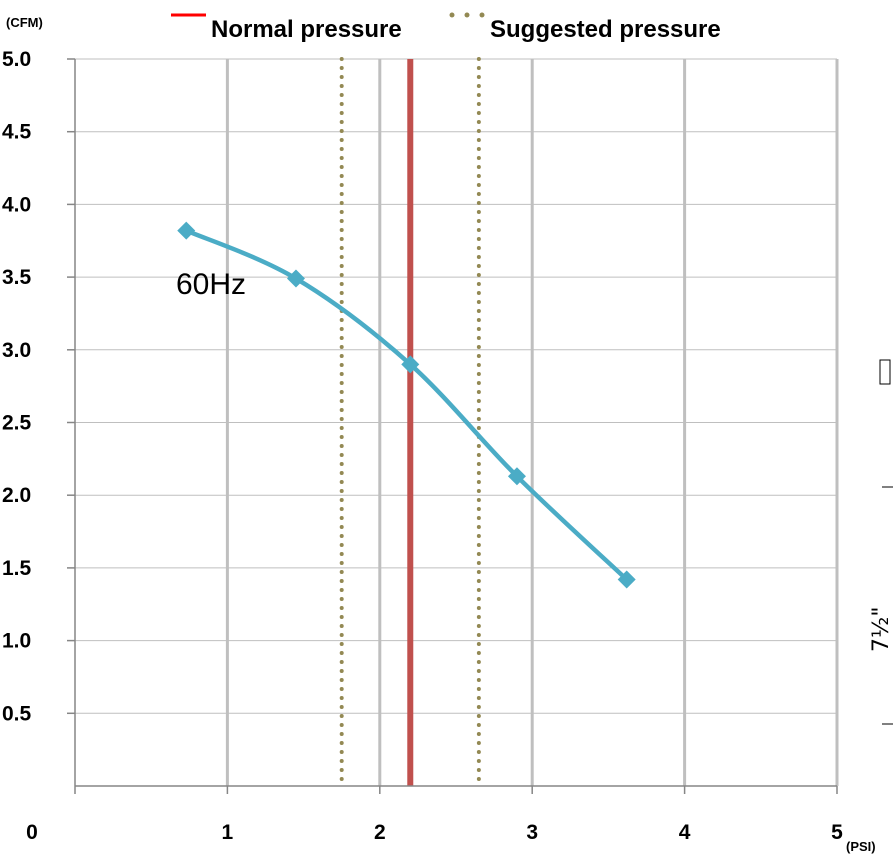 The width and height of the screenshot is (893, 856). Describe the element at coordinates (16, 641) in the screenshot. I see `y-tick-label-1.0: 1.0` at that location.